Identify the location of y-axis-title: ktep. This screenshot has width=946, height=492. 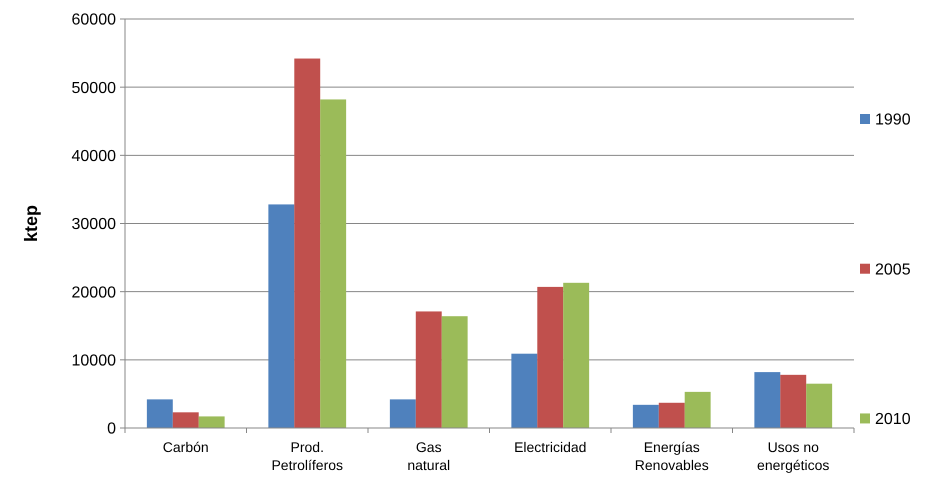
(31, 223).